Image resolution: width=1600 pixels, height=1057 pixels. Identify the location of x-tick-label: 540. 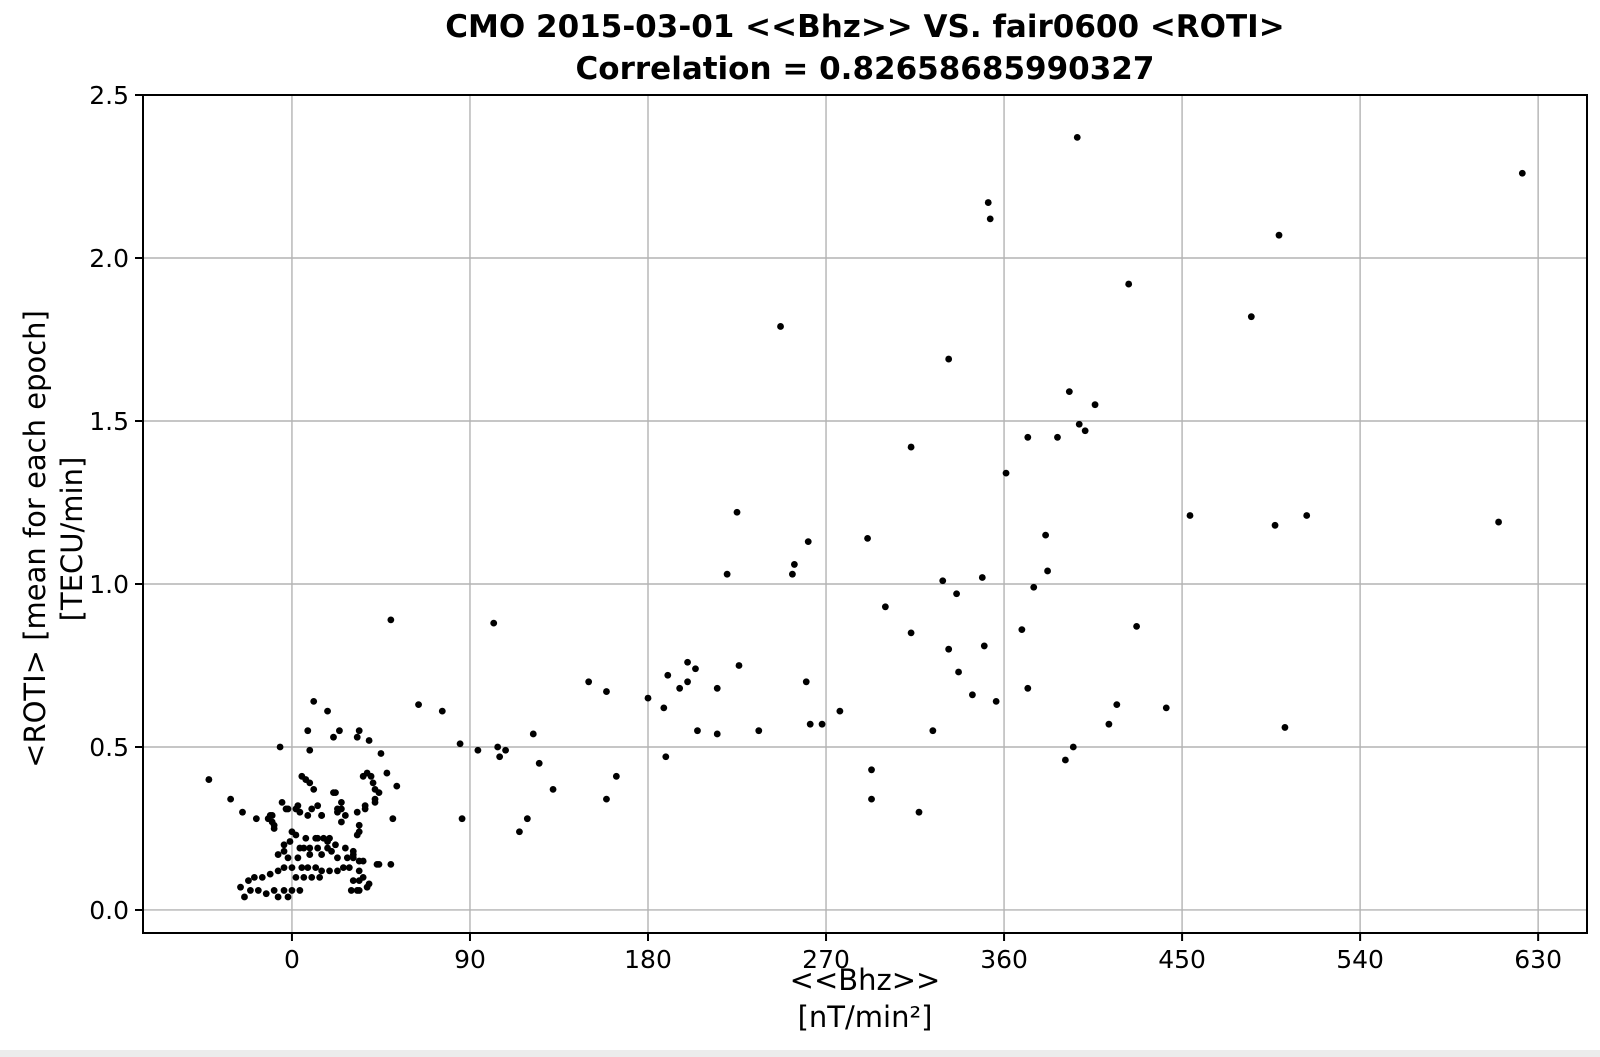
(1360, 959).